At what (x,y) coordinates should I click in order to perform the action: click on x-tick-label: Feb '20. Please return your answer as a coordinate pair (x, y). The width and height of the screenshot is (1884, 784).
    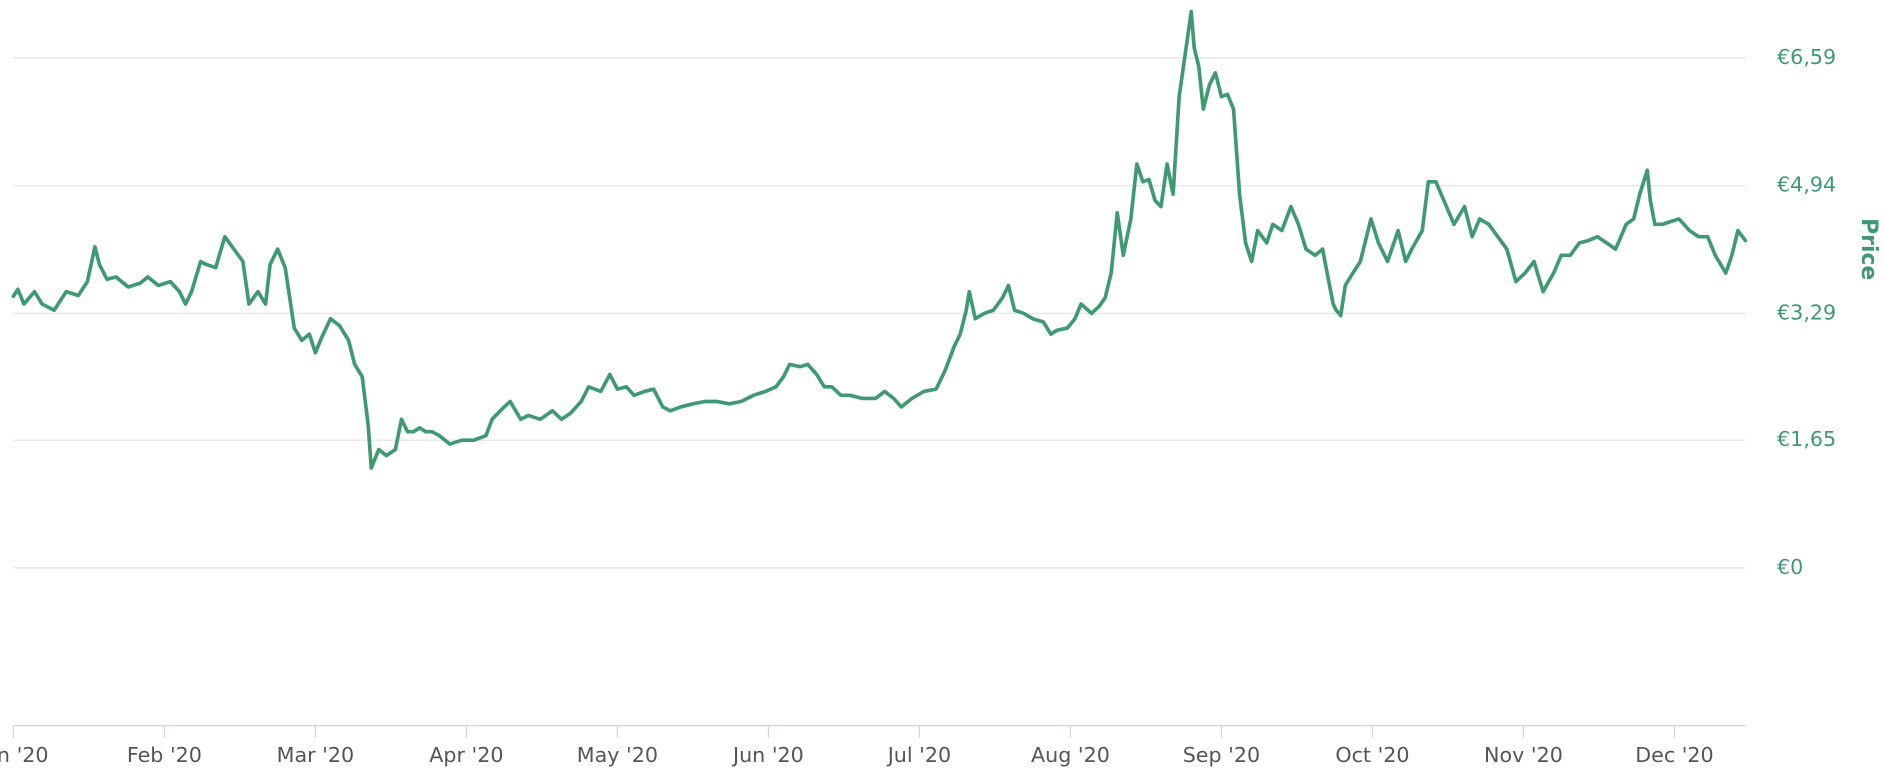
    Looking at the image, I should click on (164, 755).